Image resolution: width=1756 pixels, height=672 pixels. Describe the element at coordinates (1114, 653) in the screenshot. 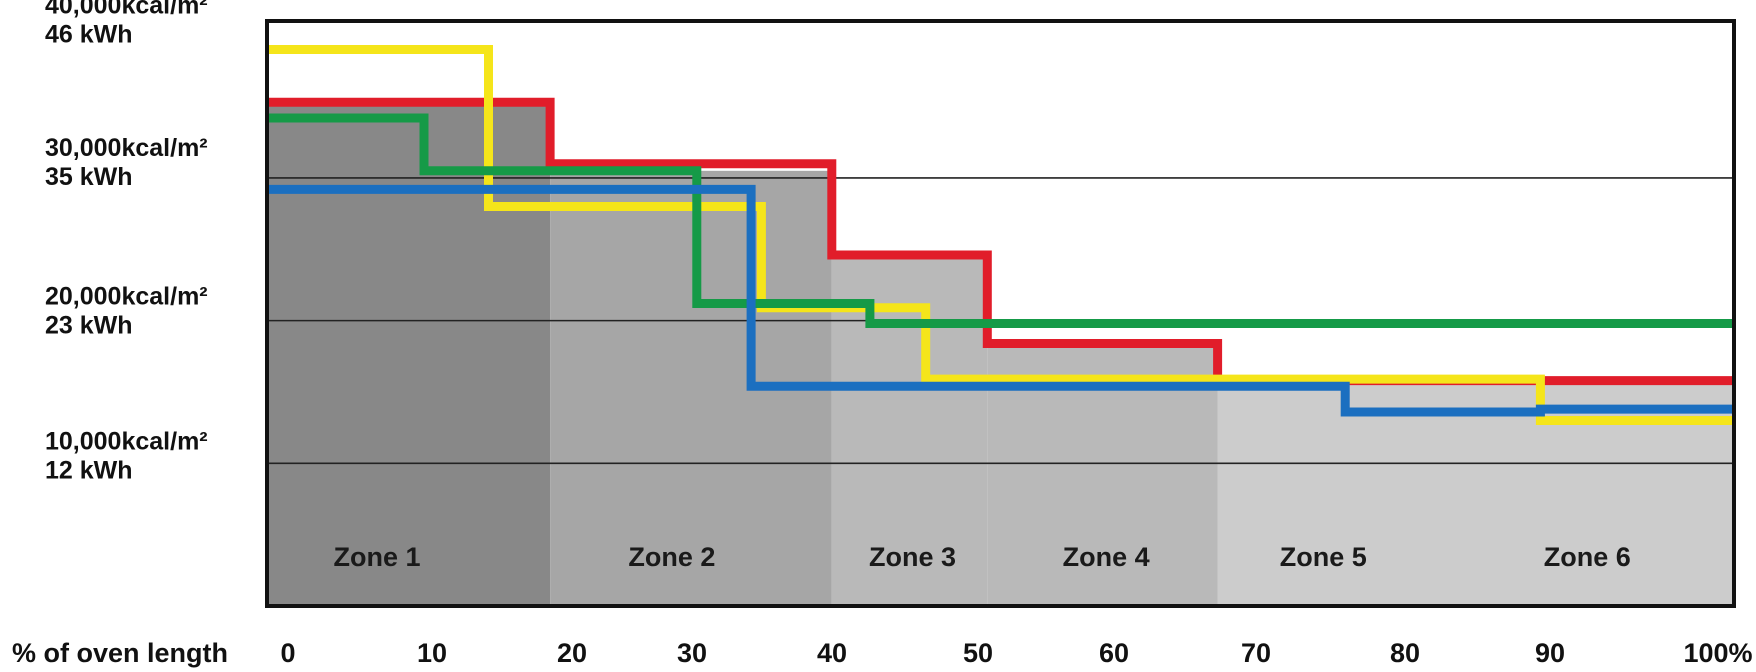

I see `x-tick-label-6: 60` at that location.